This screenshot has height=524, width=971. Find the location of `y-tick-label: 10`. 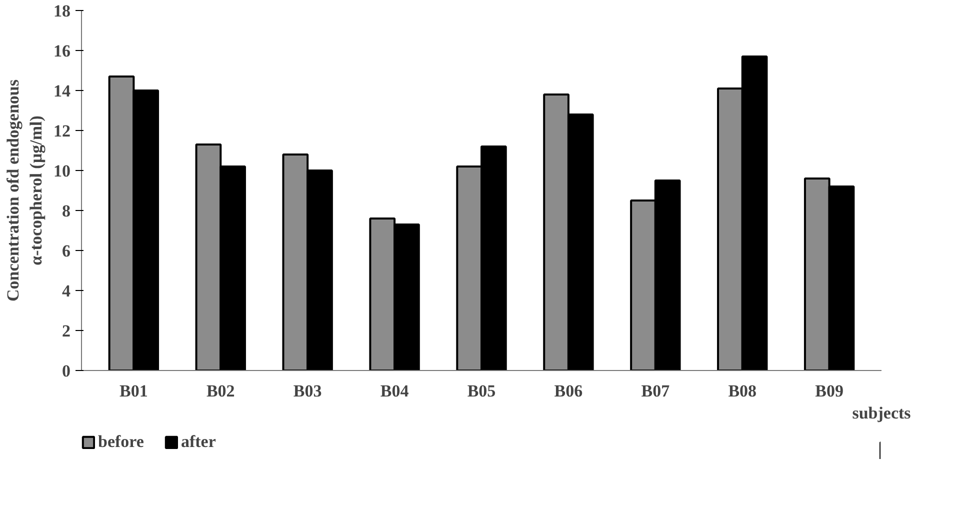

y-tick-label: 10 is located at coordinates (62, 171).